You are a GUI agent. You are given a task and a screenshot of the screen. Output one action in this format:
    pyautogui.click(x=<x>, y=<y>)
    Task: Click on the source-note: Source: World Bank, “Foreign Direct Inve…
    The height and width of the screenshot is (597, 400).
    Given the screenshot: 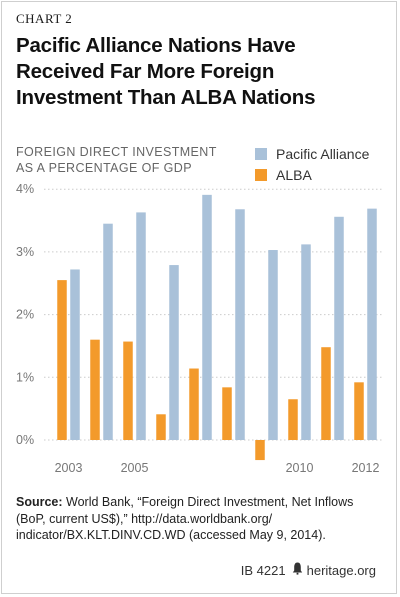 What is the action you would take?
    pyautogui.click(x=202, y=519)
    